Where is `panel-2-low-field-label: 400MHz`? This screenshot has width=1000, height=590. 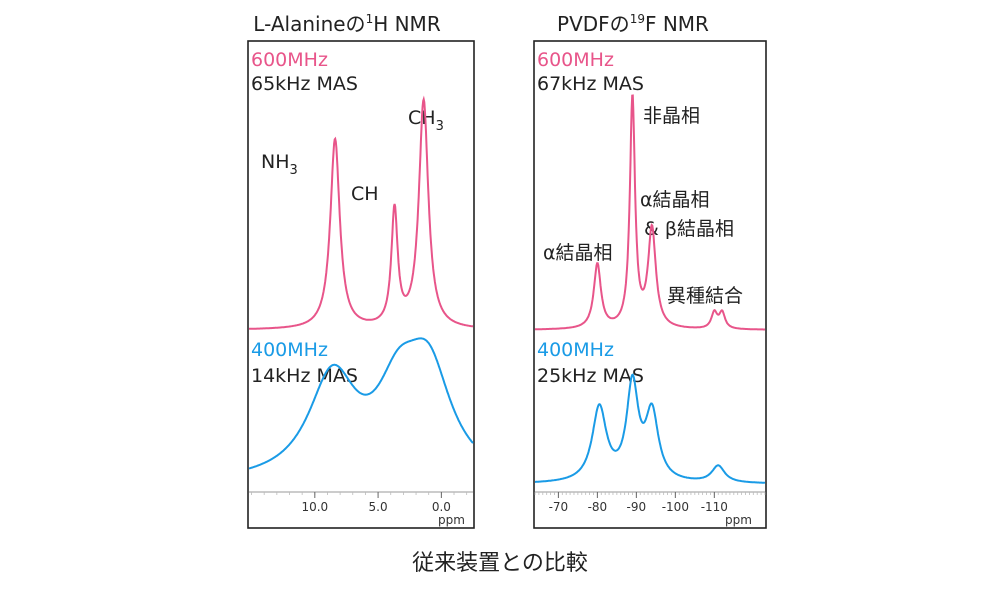 panel-2-low-field-label: 400MHz is located at coordinates (575, 350).